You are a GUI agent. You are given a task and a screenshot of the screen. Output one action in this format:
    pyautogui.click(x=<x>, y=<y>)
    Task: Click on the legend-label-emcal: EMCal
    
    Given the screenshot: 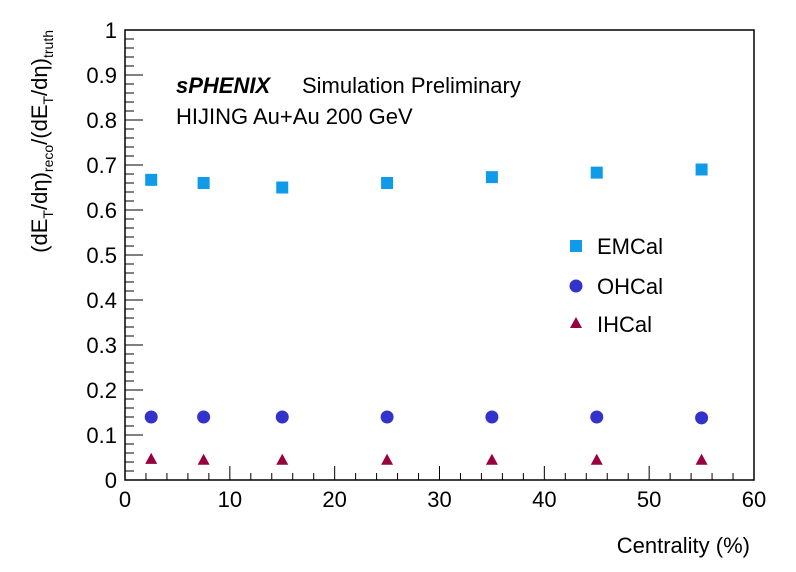 What is the action you would take?
    pyautogui.click(x=630, y=246)
    